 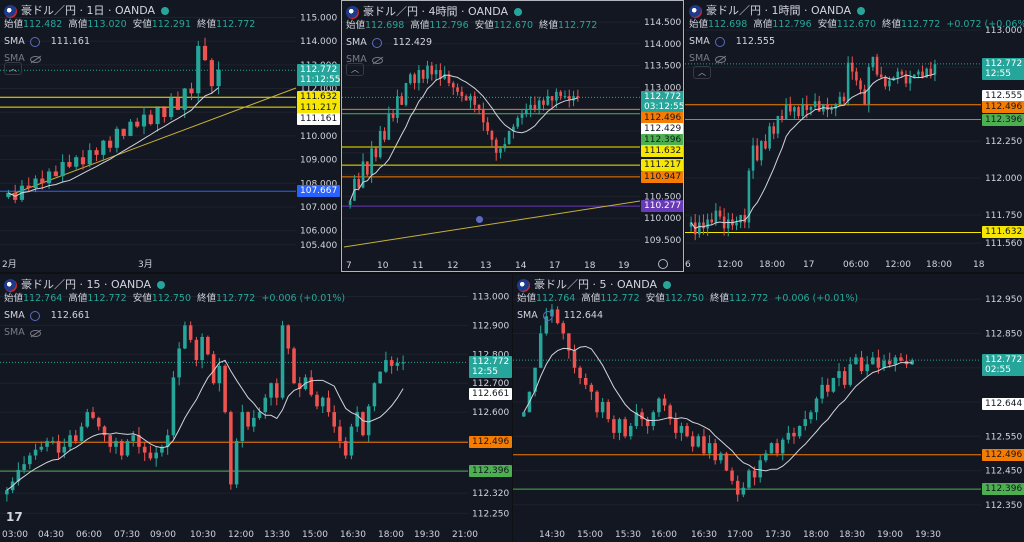 I want to click on time-tick-label: 17, so click(x=808, y=265).